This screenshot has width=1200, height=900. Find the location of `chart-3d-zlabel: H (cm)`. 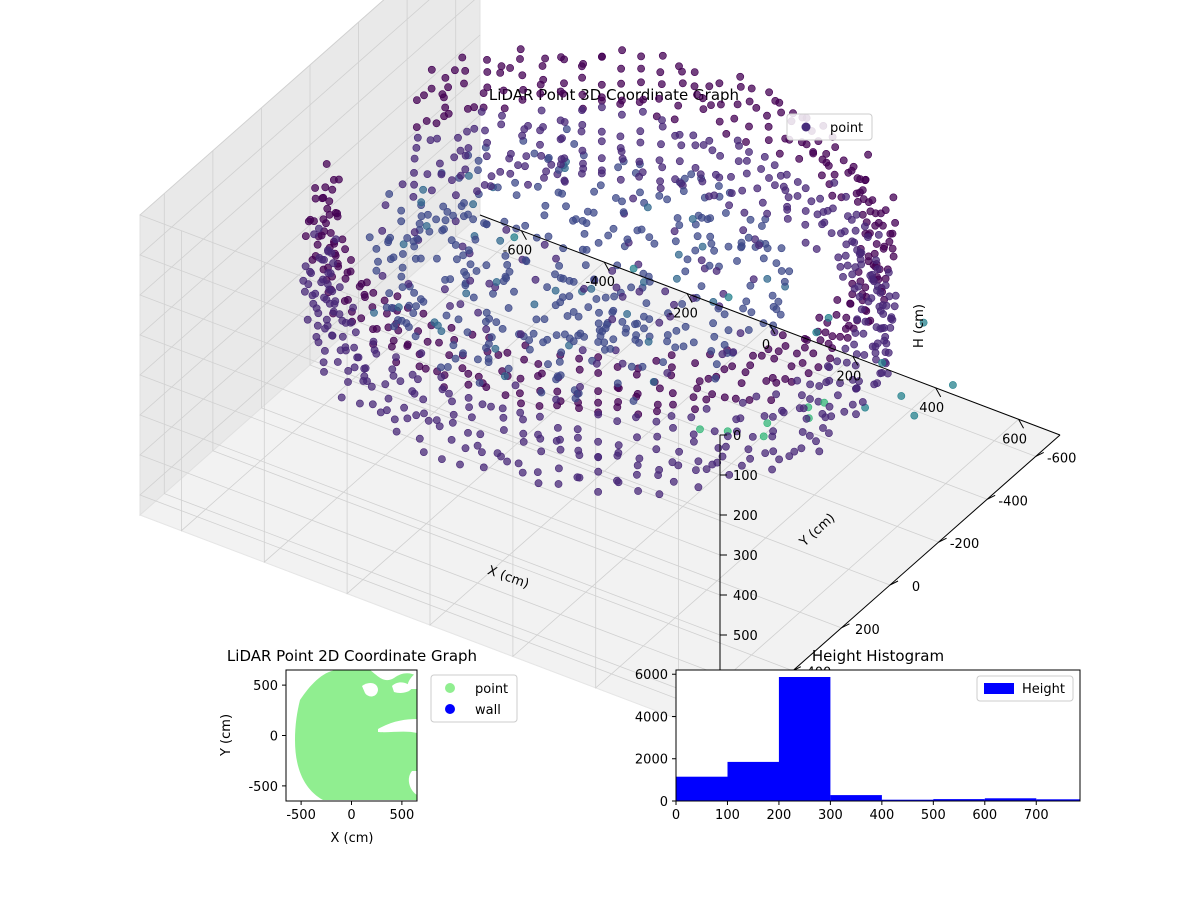

chart-3d-zlabel: H (cm) is located at coordinates (919, 326).